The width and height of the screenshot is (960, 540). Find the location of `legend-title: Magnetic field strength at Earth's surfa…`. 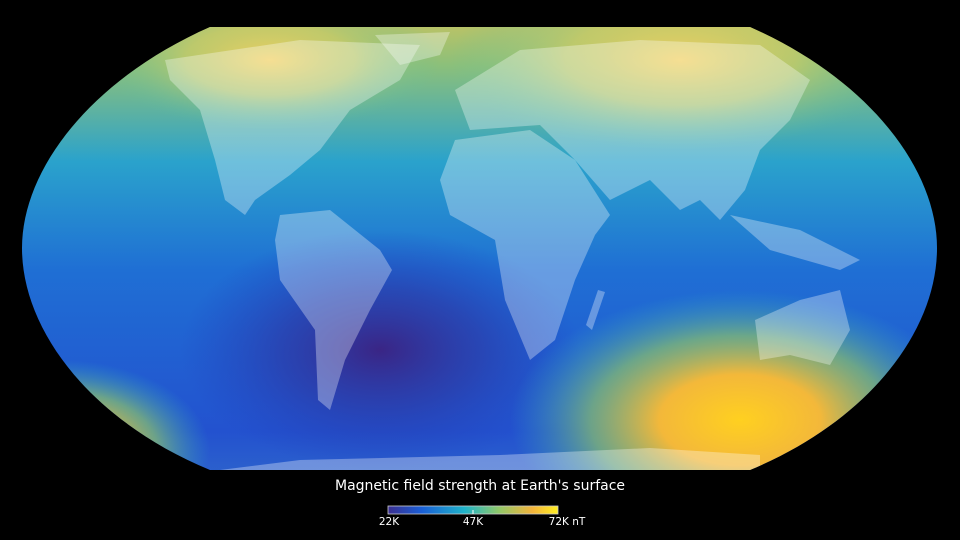

legend-title: Magnetic field strength at Earth's surfa… is located at coordinates (480, 486).